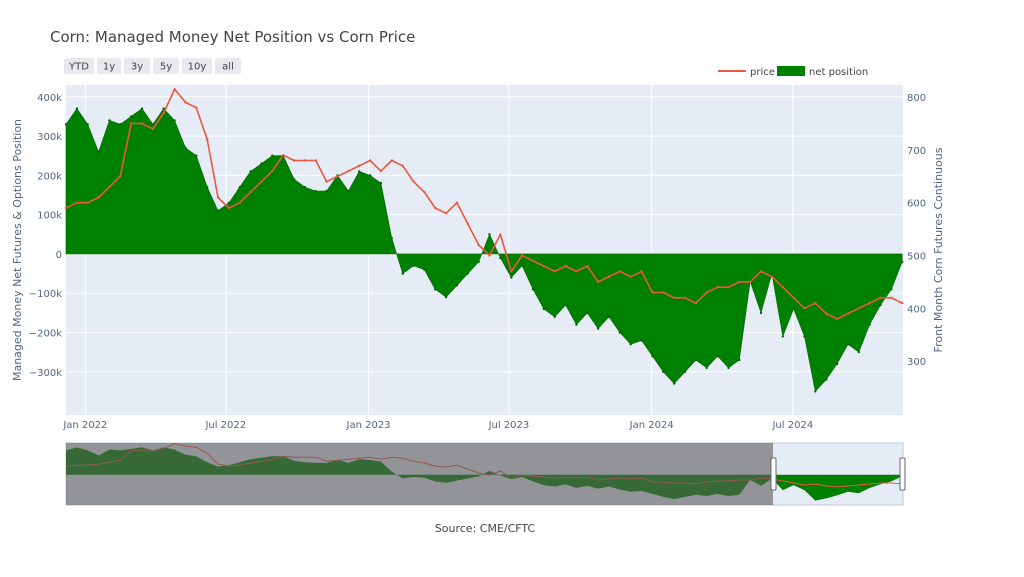  Describe the element at coordinates (509, 425) in the screenshot. I see `x-tick-label: Jul 2023` at that location.